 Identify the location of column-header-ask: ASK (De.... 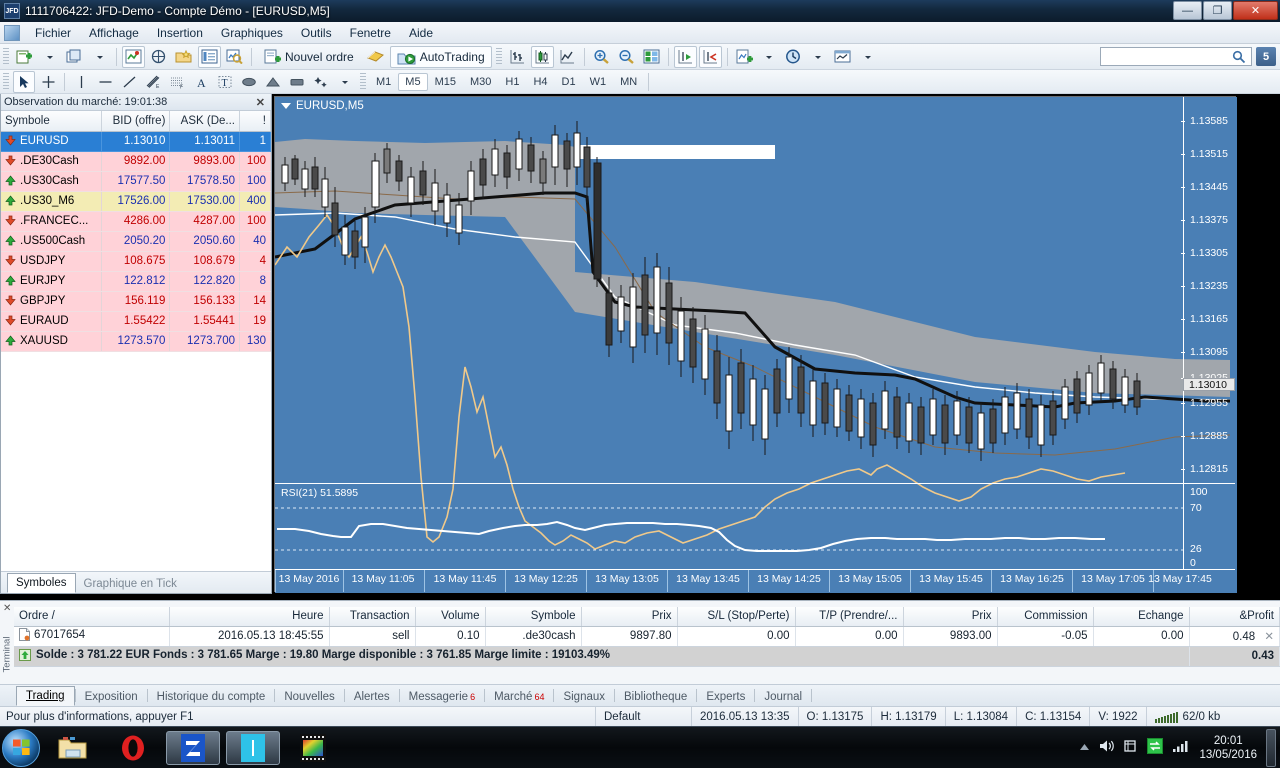
(204, 121).